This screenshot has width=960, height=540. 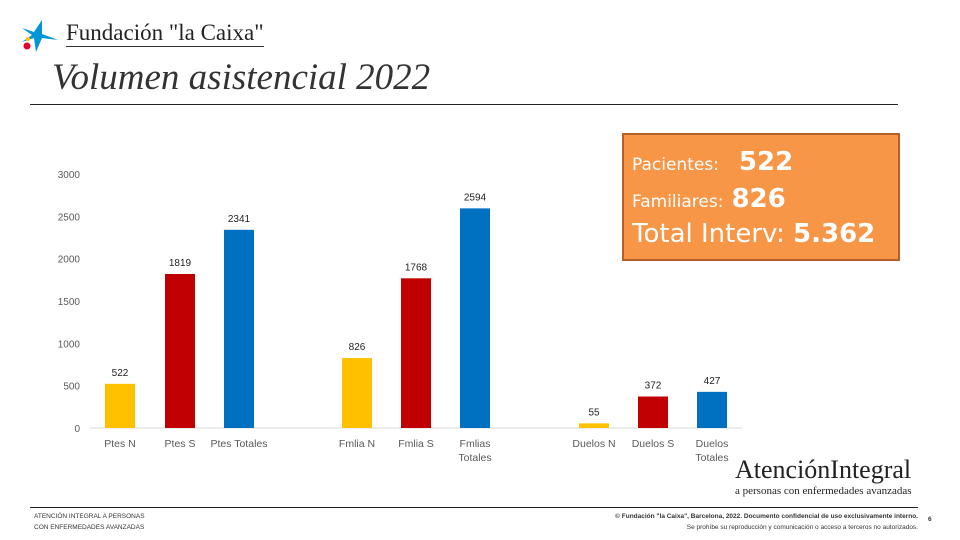 What do you see at coordinates (69, 344) in the screenshot?
I see `y-tick-label: 1000` at bounding box center [69, 344].